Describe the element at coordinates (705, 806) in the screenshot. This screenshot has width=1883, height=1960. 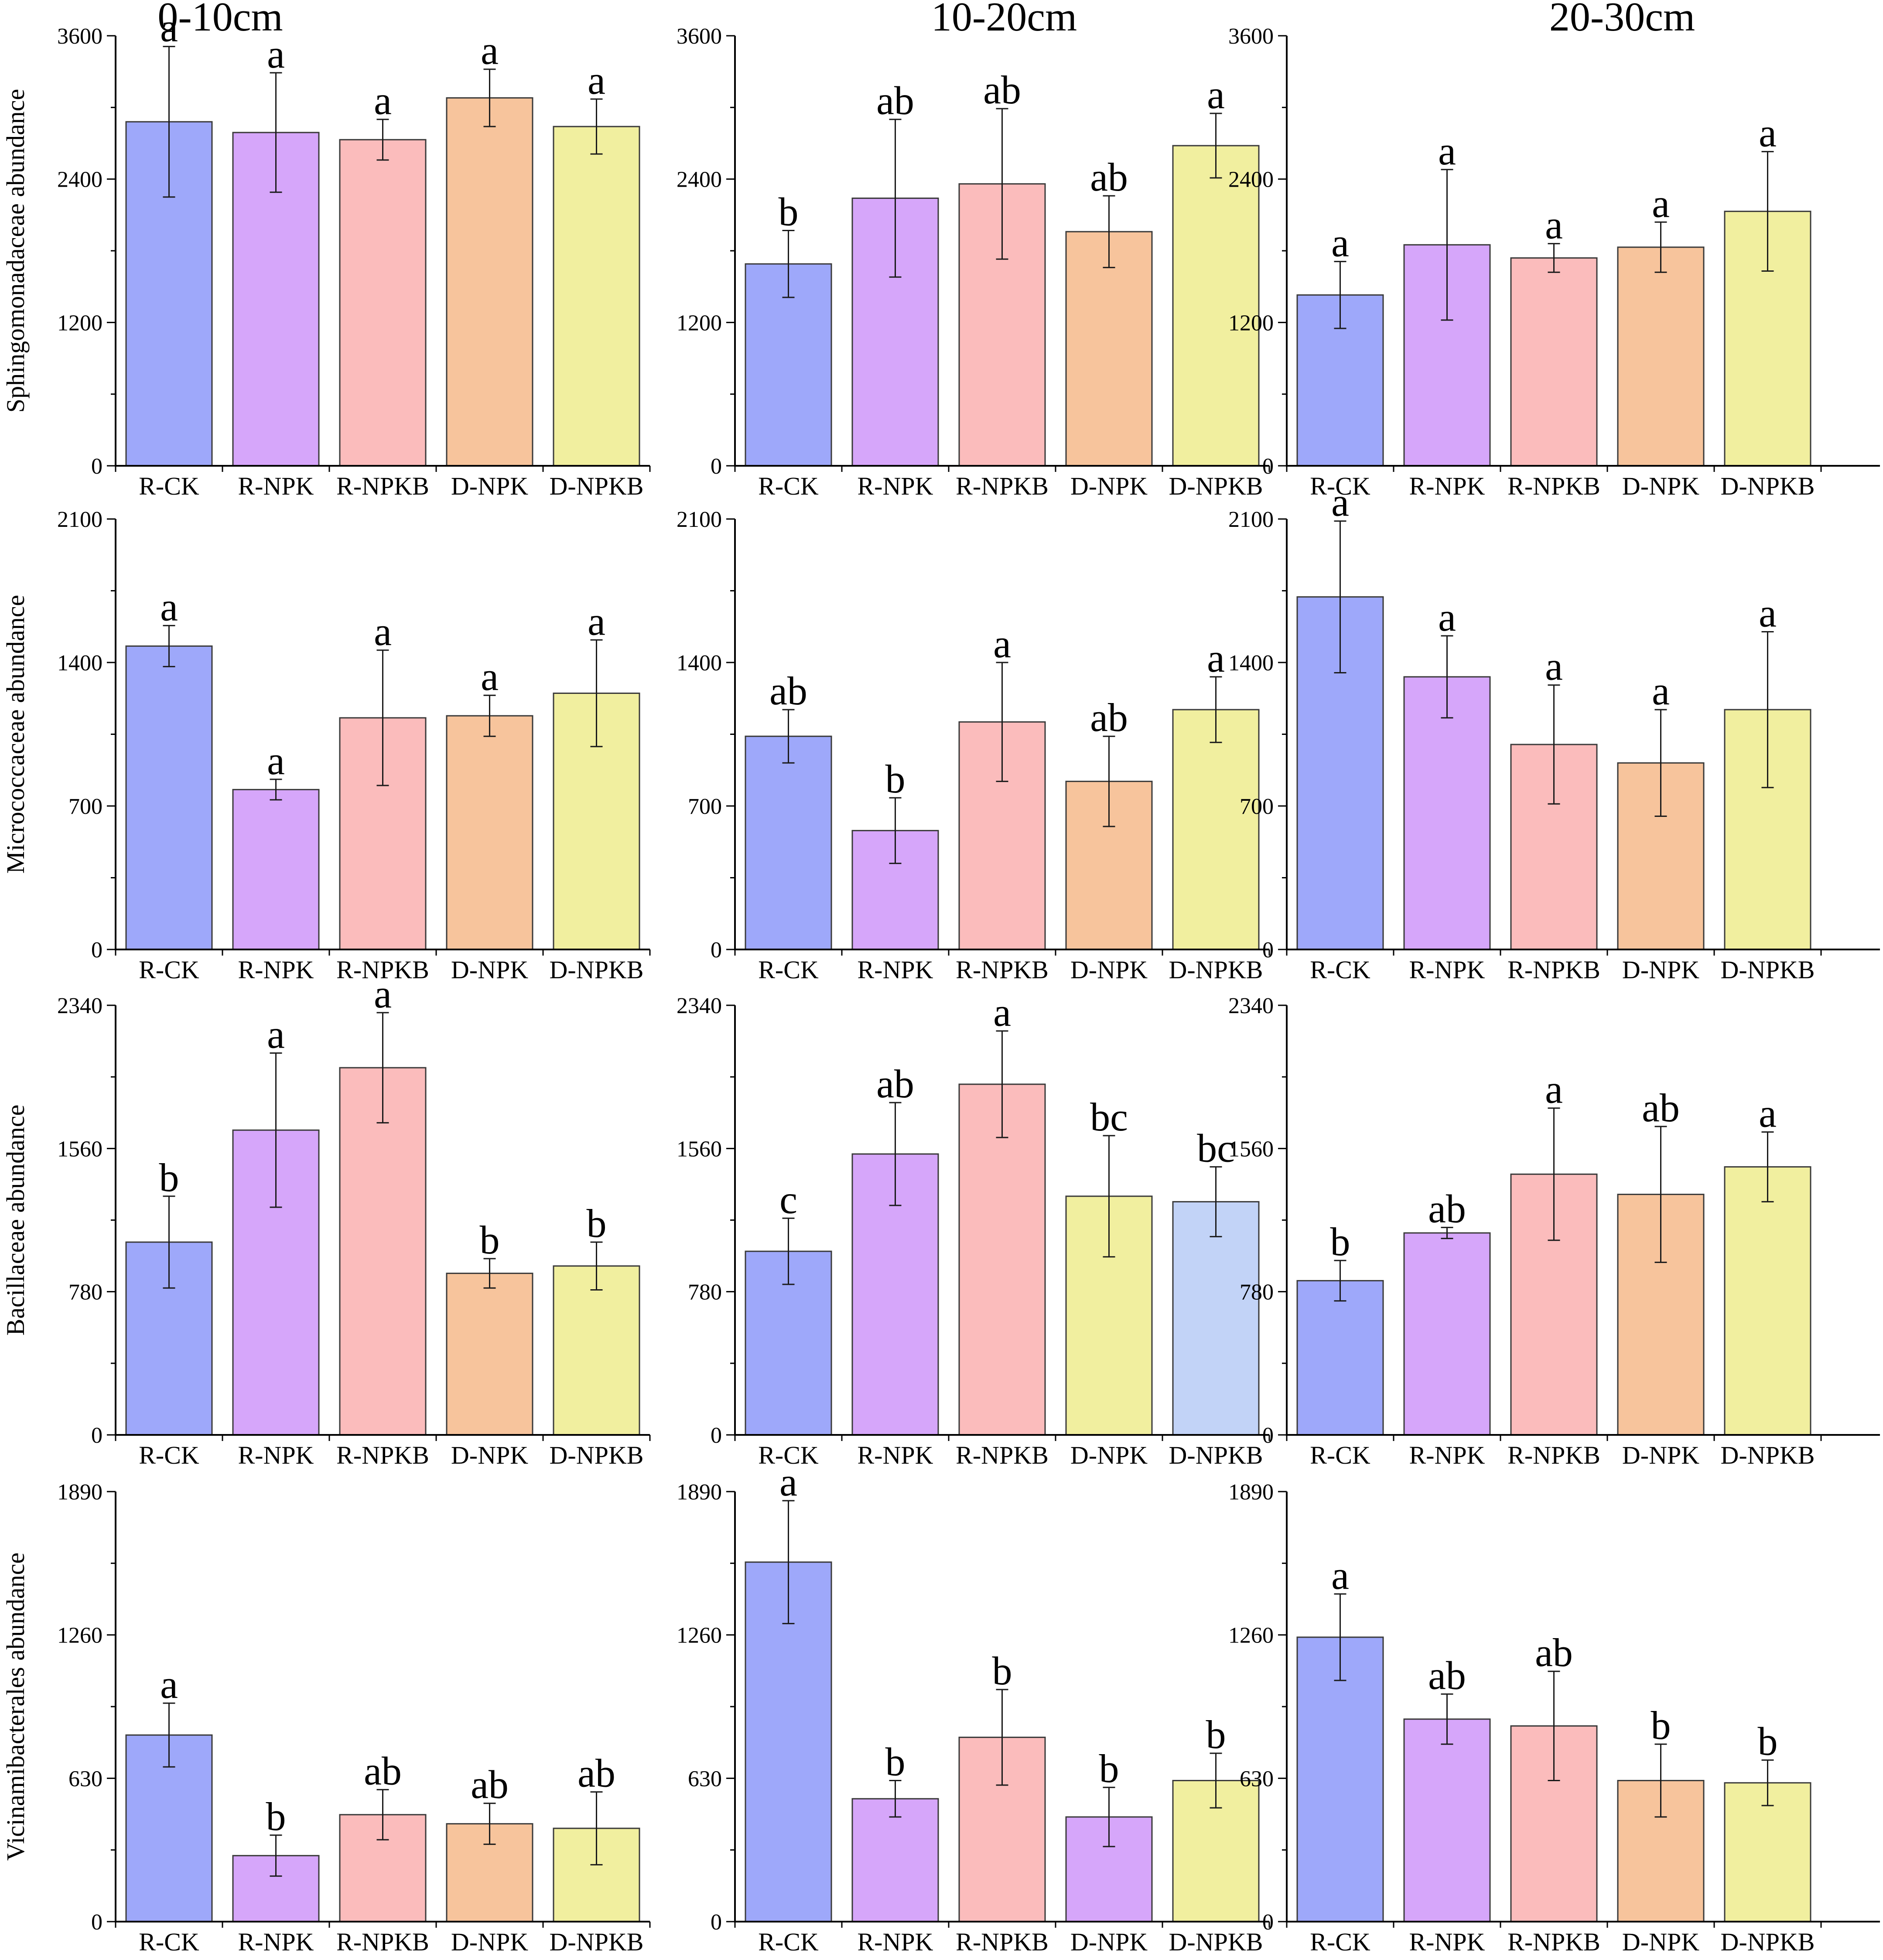
I see `y-tick-label: 700` at that location.